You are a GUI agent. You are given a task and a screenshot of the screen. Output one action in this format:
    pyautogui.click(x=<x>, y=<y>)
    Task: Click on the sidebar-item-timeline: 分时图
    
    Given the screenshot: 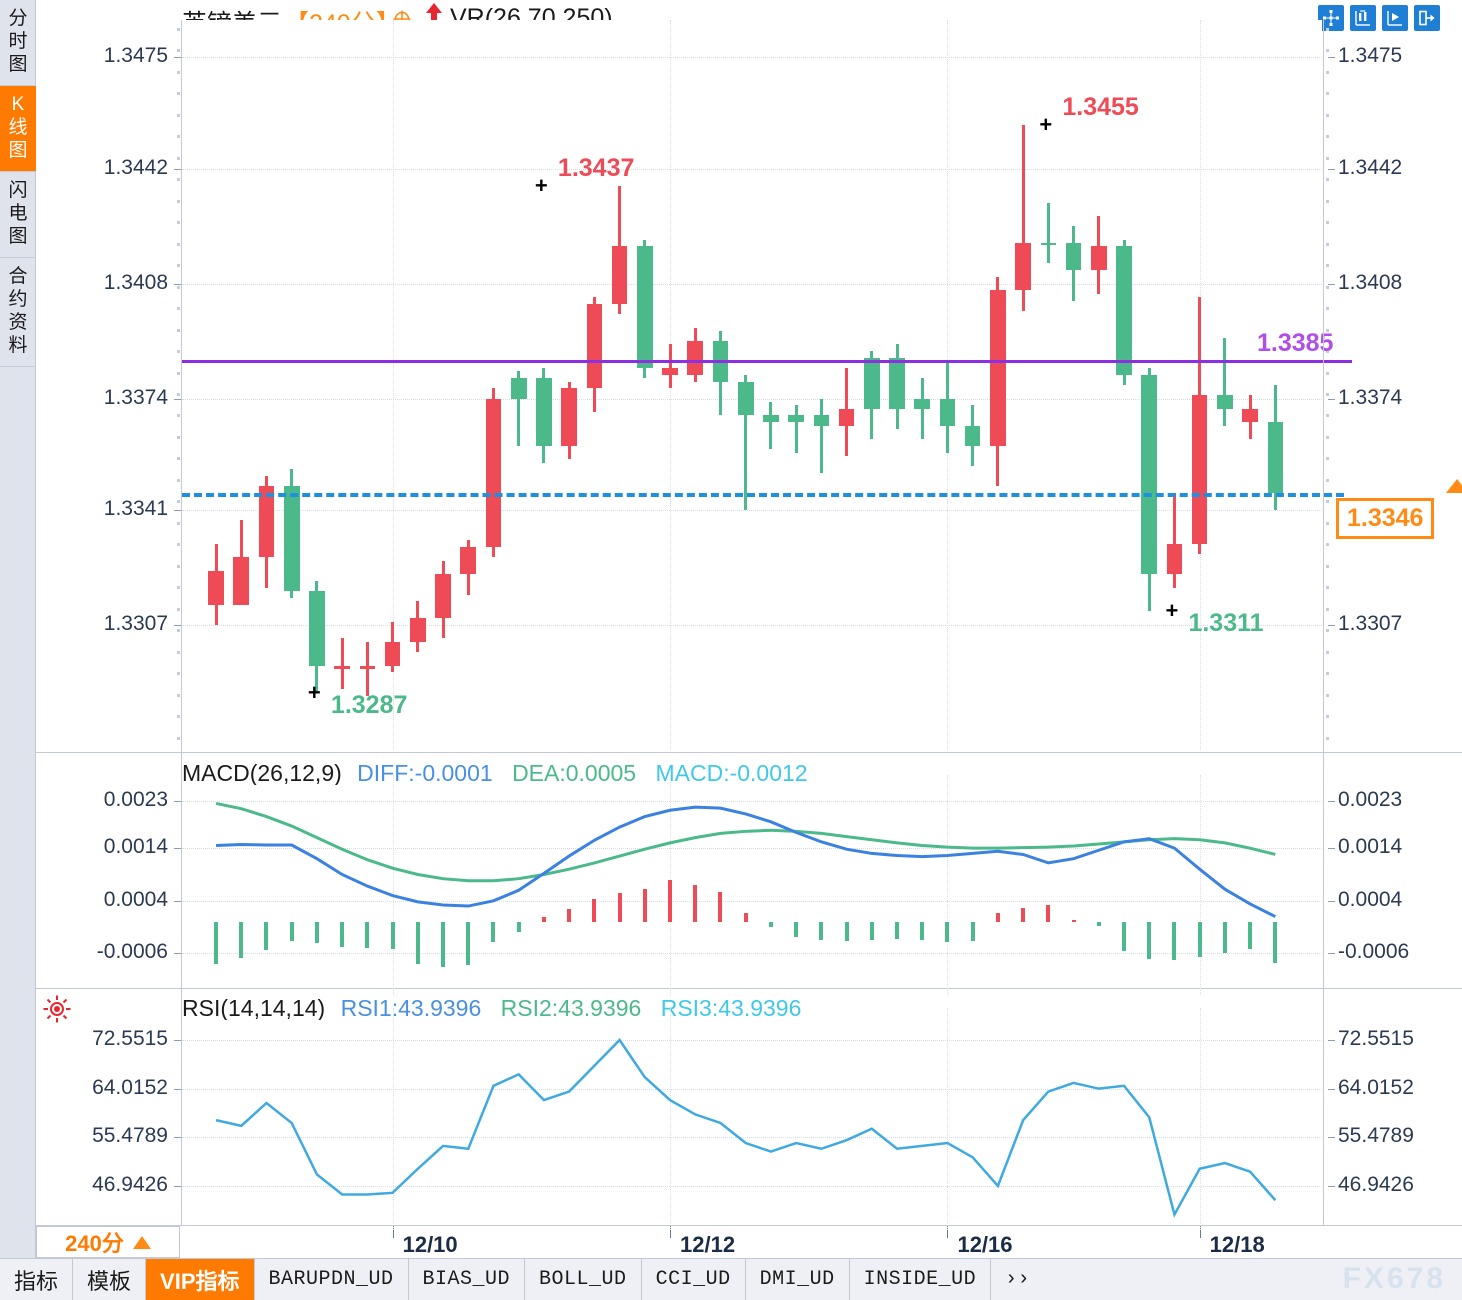 What is the action you would take?
    pyautogui.click(x=18, y=43)
    